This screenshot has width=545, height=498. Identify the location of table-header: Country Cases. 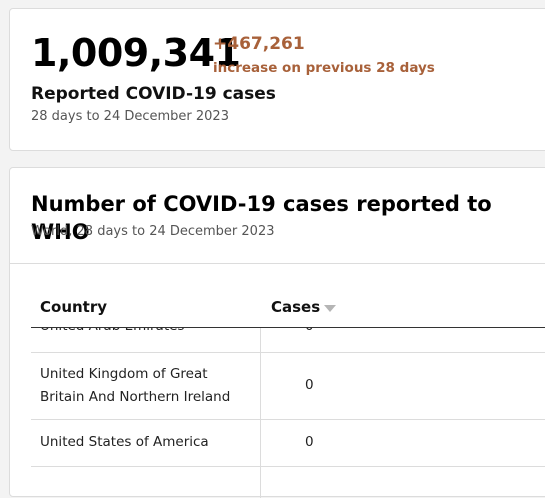
(288, 307).